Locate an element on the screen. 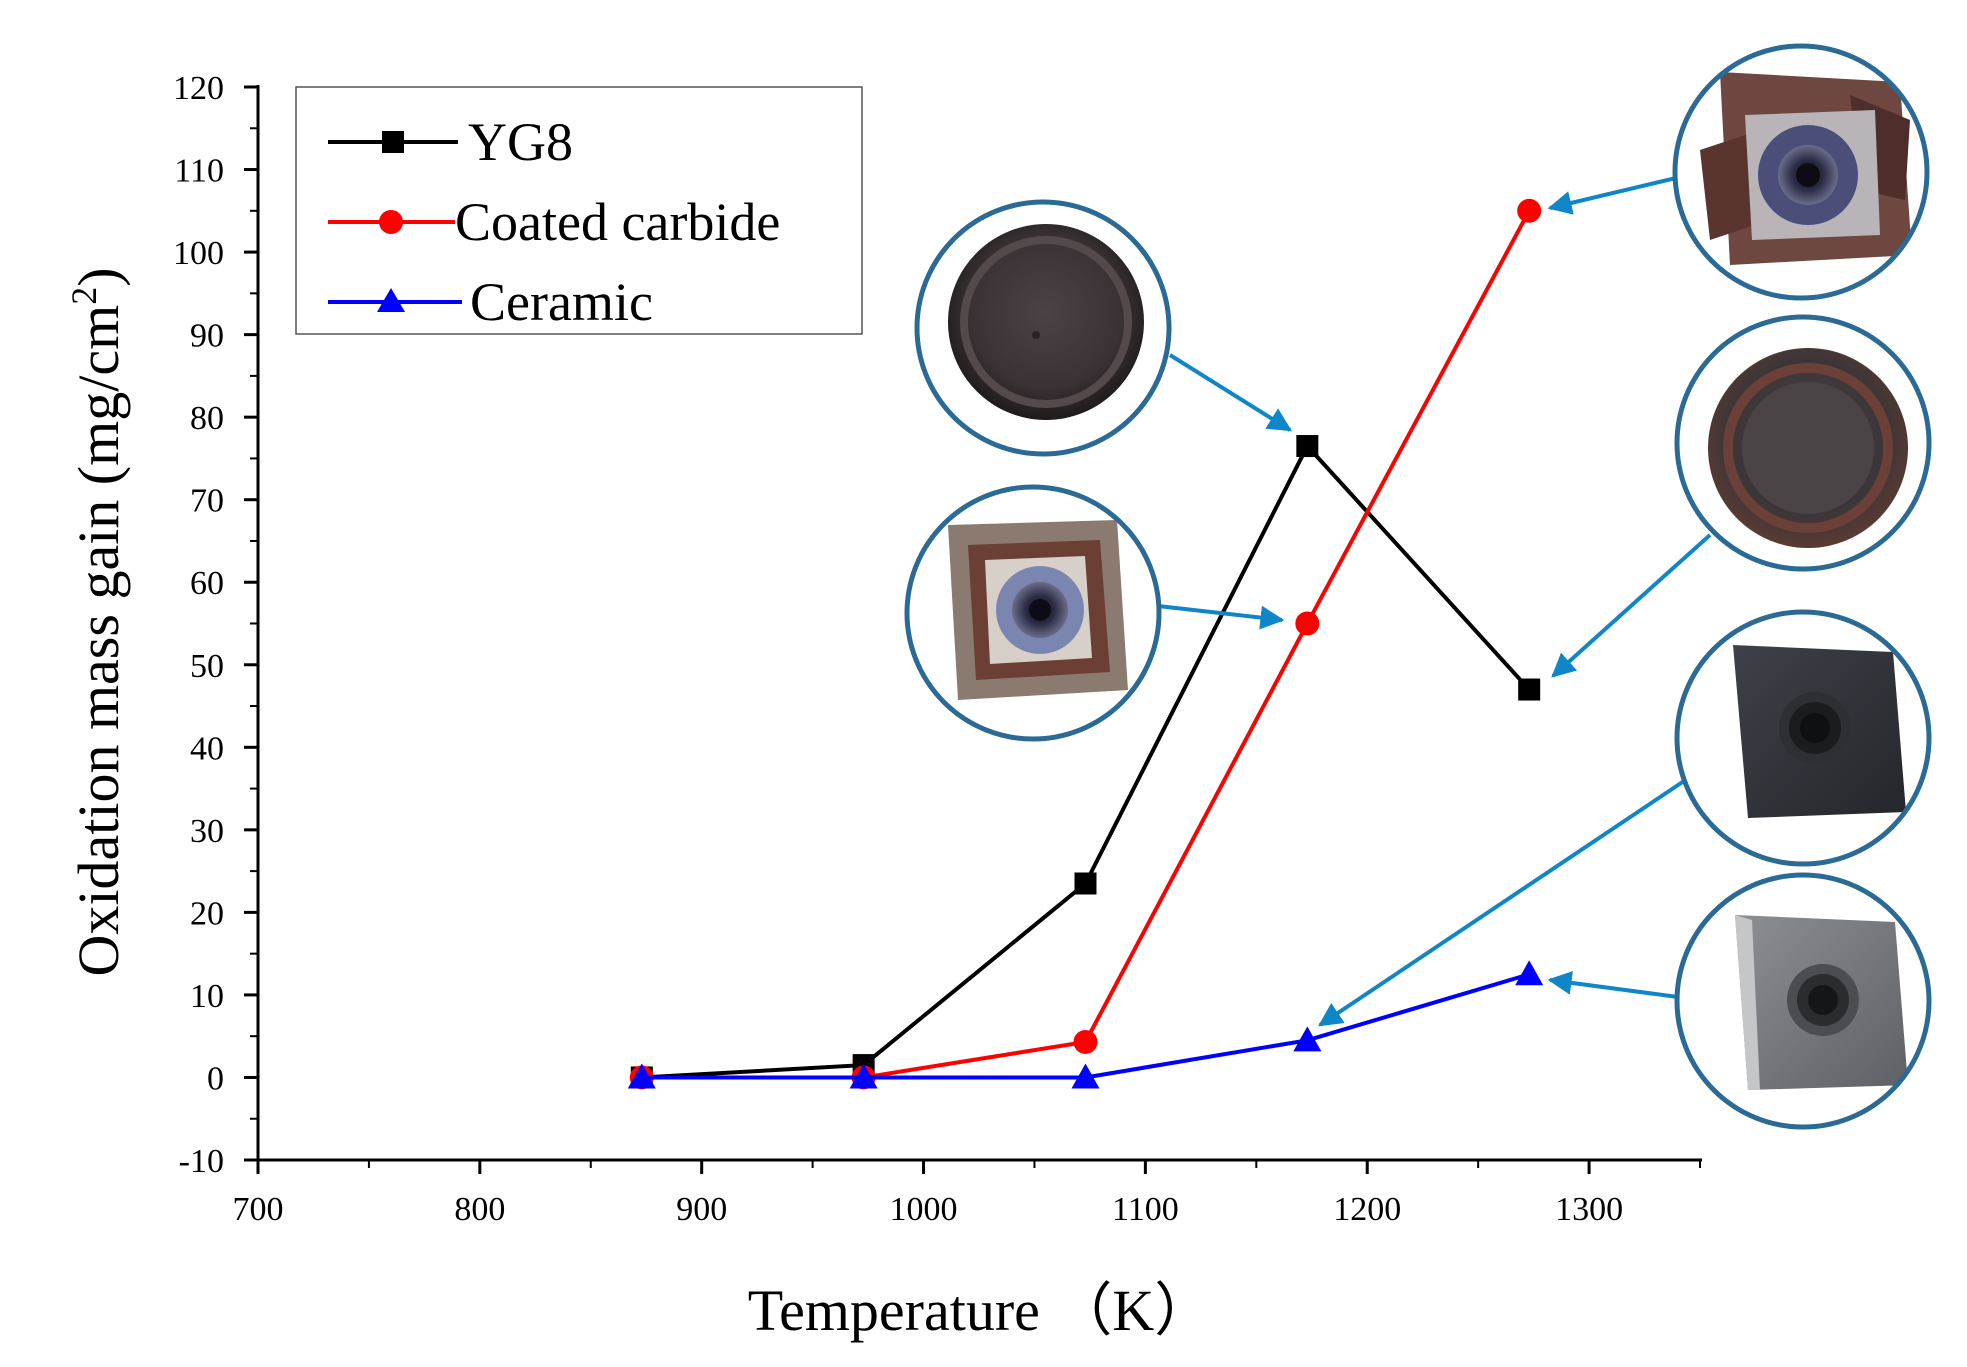  legend-marker-ceramic is located at coordinates (391, 300).